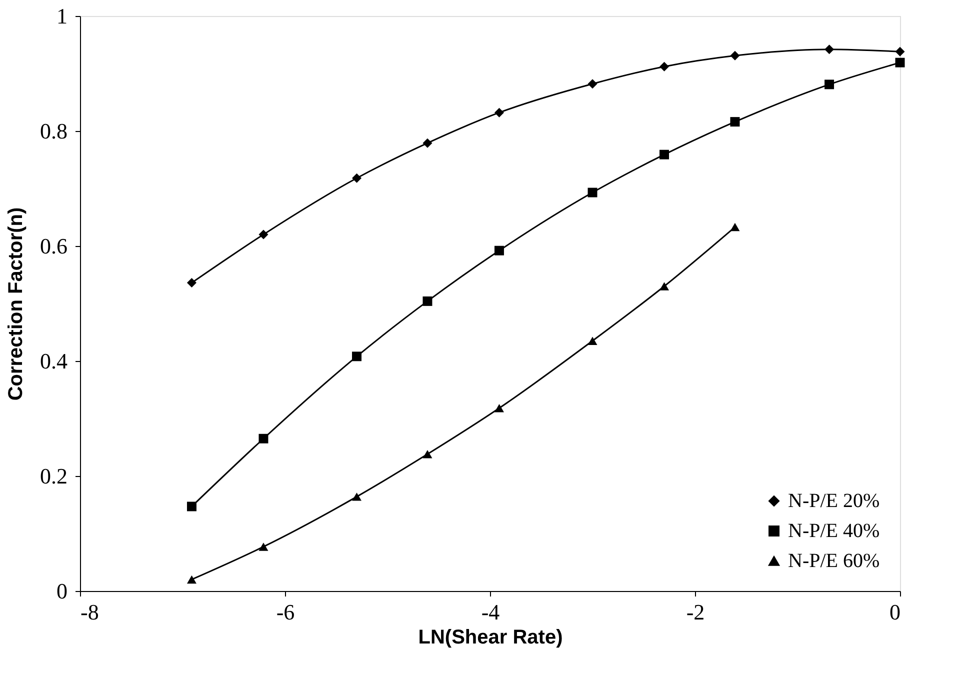  I want to click on legend-label: N-P/E 60%, so click(834, 561).